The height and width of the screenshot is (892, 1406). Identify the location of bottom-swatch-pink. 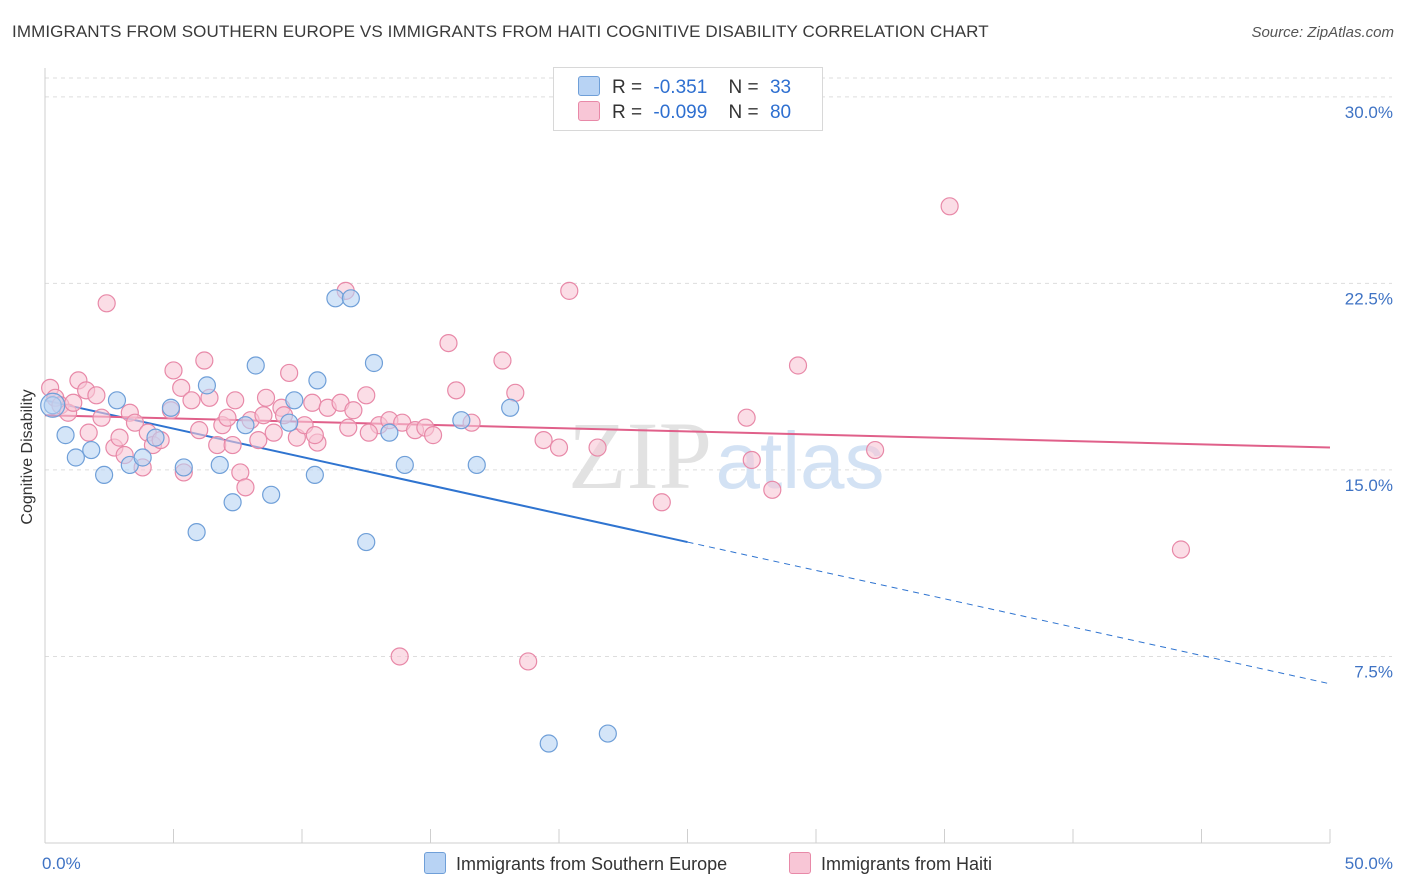
(800, 863).